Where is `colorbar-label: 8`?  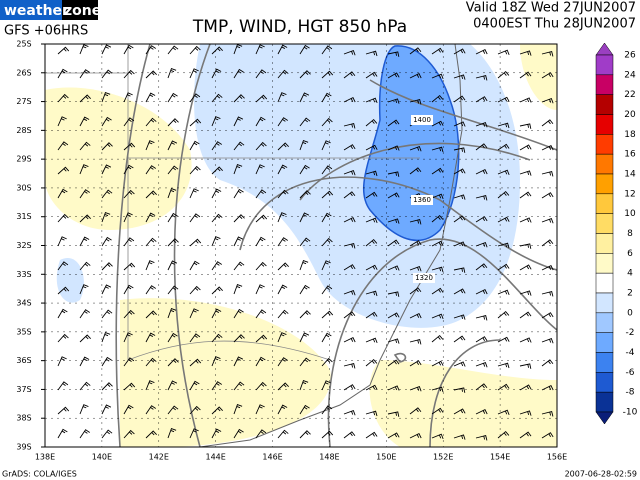 colorbar-label: 8 is located at coordinates (630, 234).